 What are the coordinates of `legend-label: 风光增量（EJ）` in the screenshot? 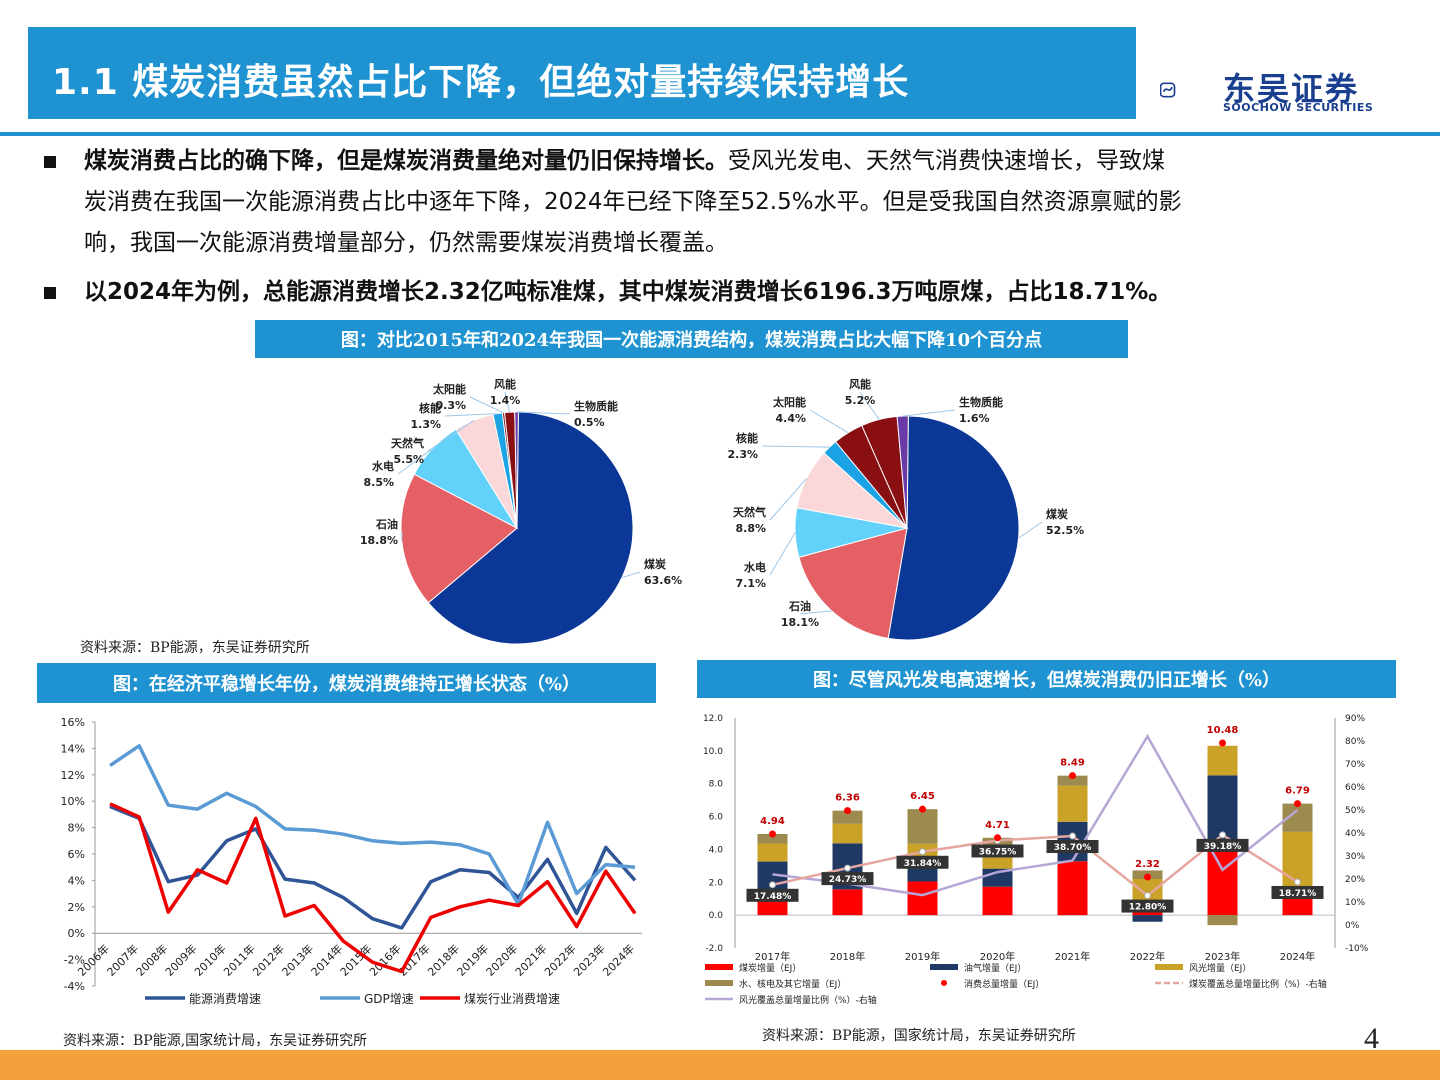 It's located at (1220, 968).